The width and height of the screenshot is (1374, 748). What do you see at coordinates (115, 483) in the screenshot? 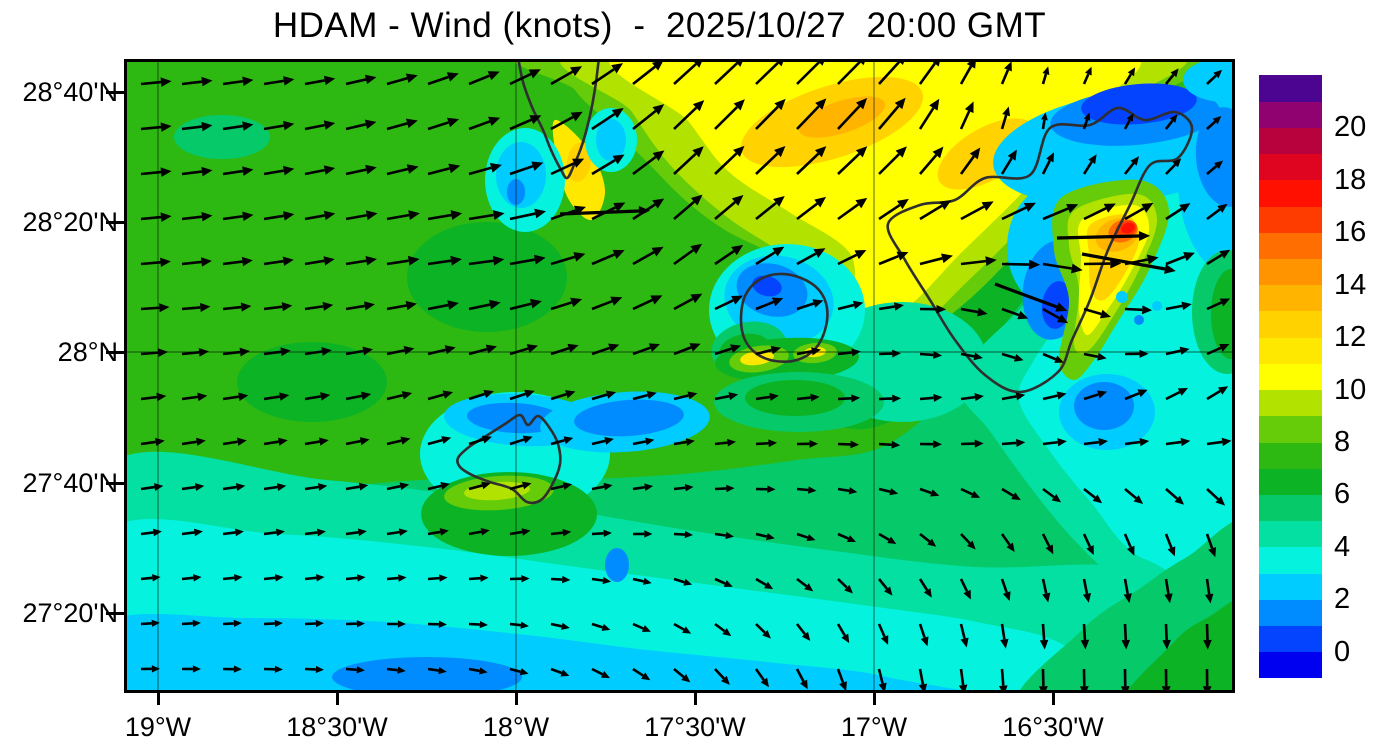
I see `y-axis-tick` at bounding box center [115, 483].